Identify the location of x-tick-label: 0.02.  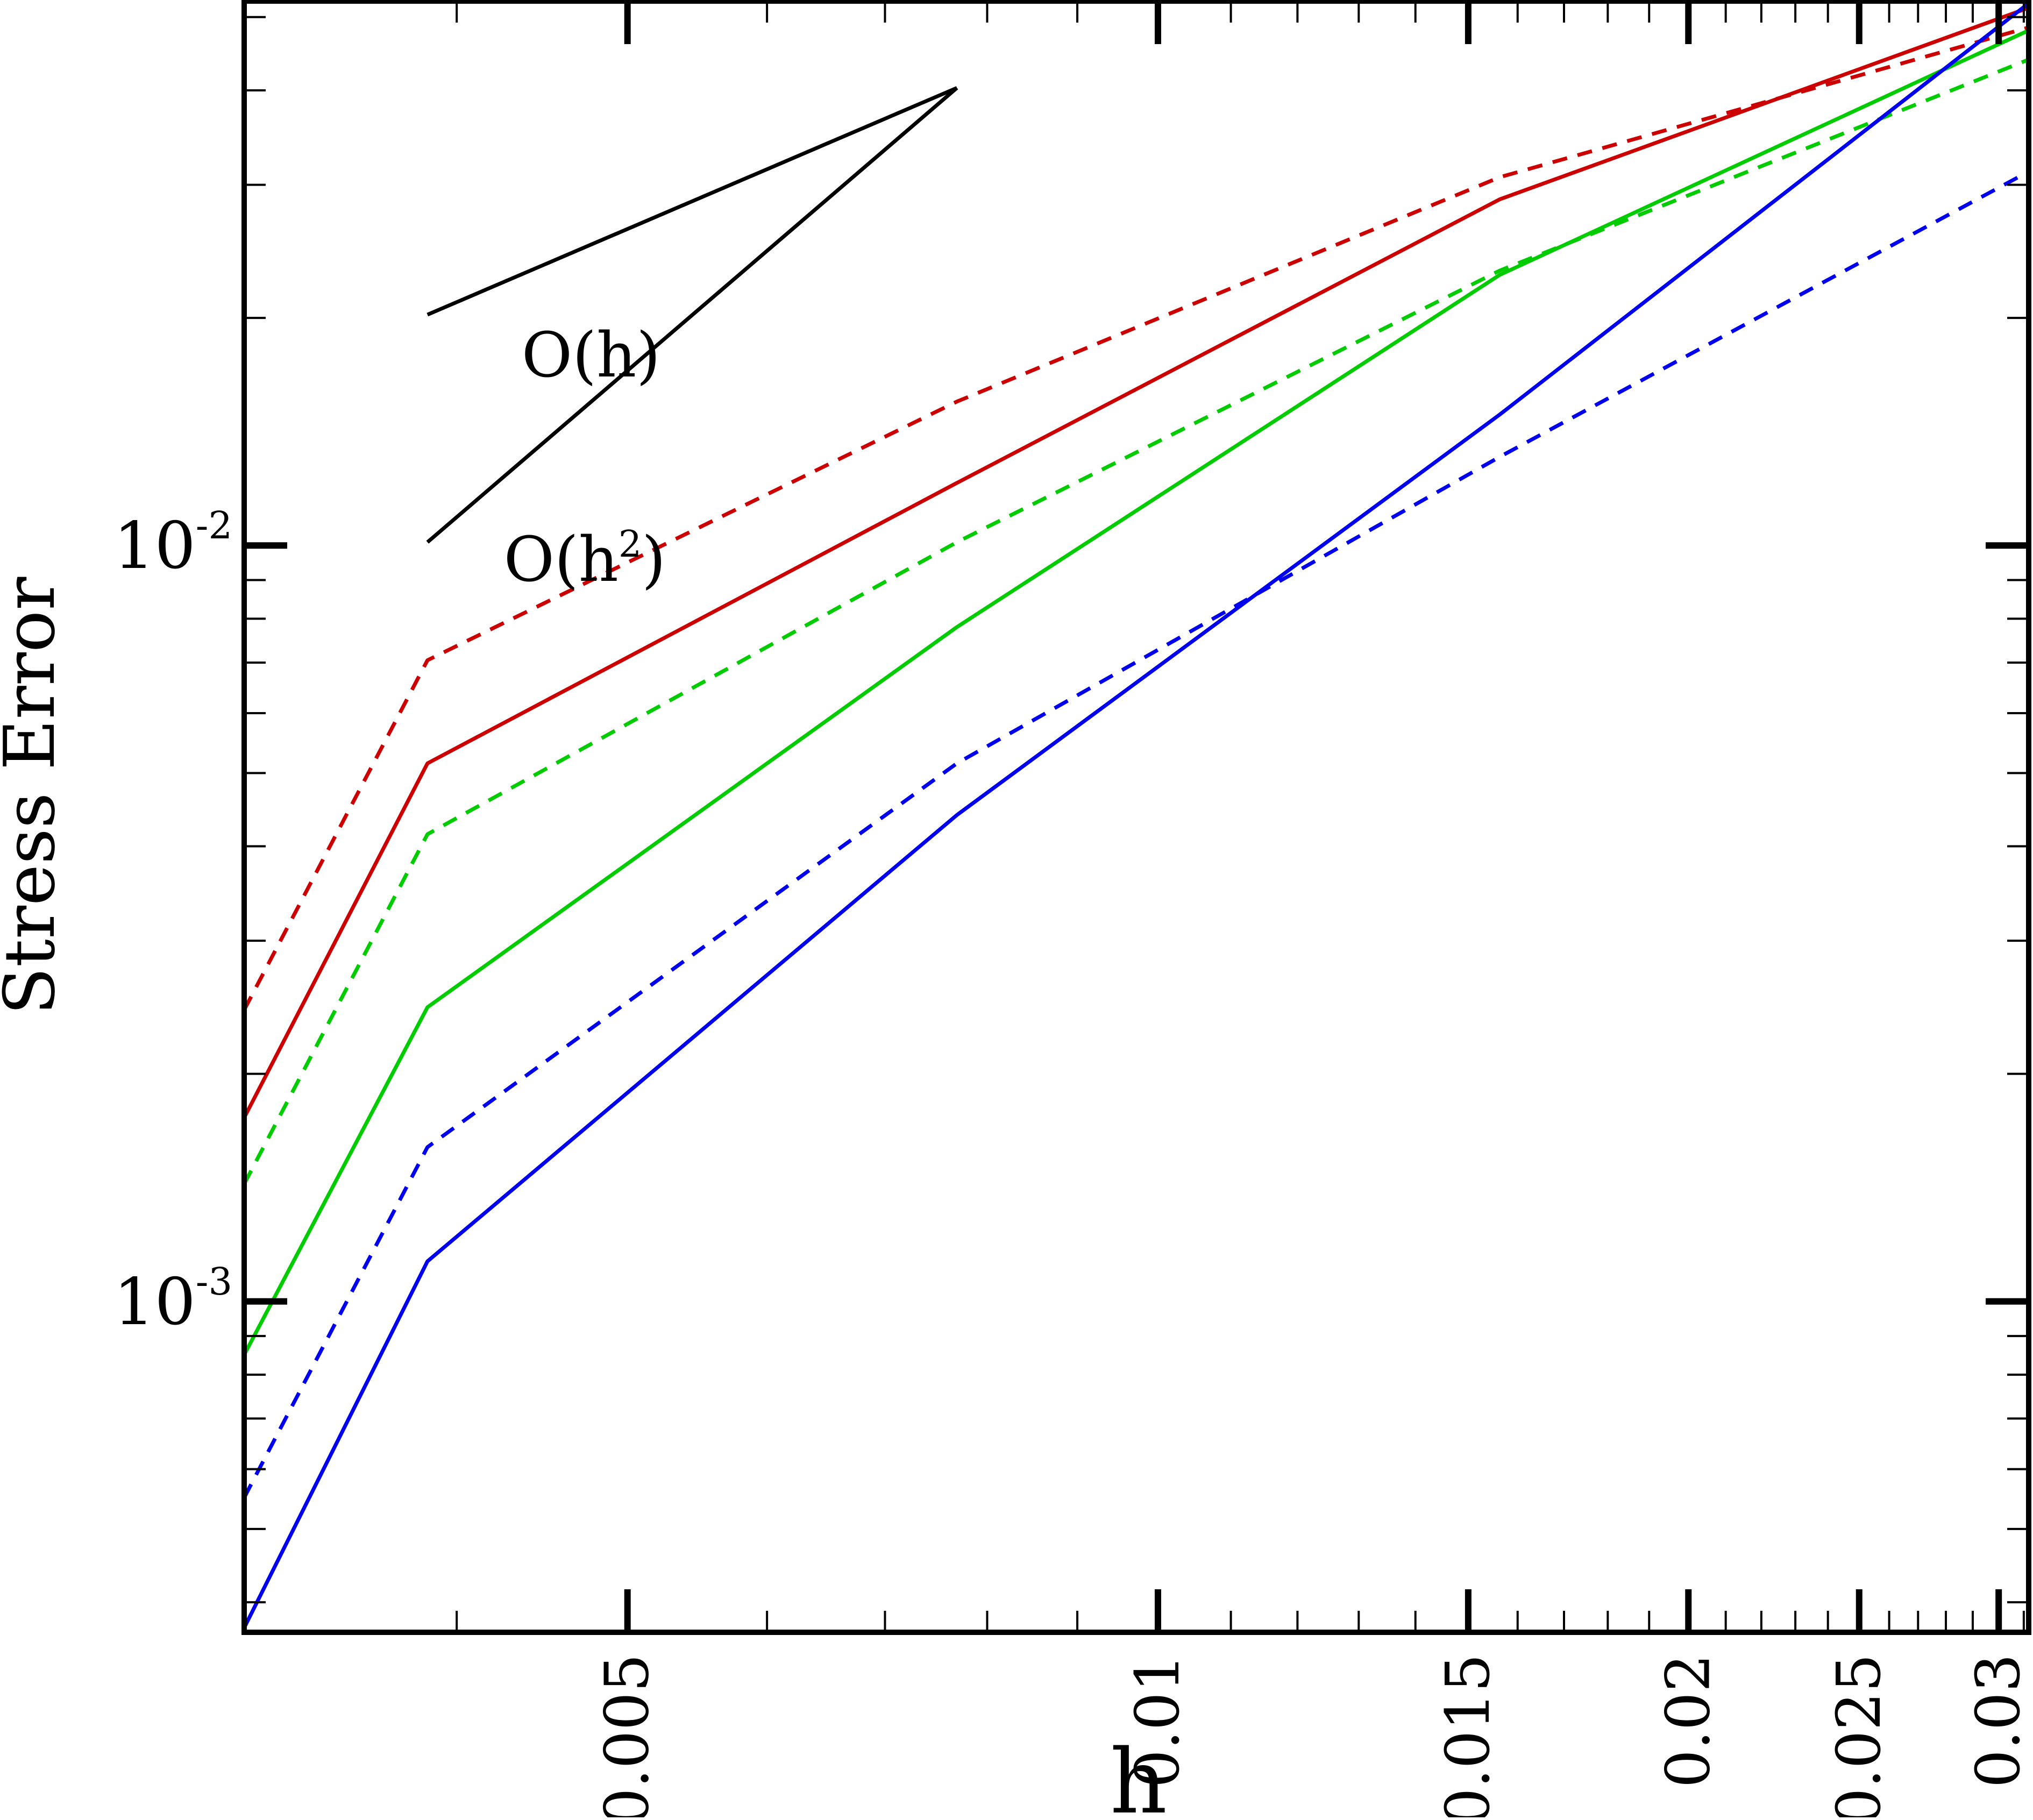
(1688, 1721).